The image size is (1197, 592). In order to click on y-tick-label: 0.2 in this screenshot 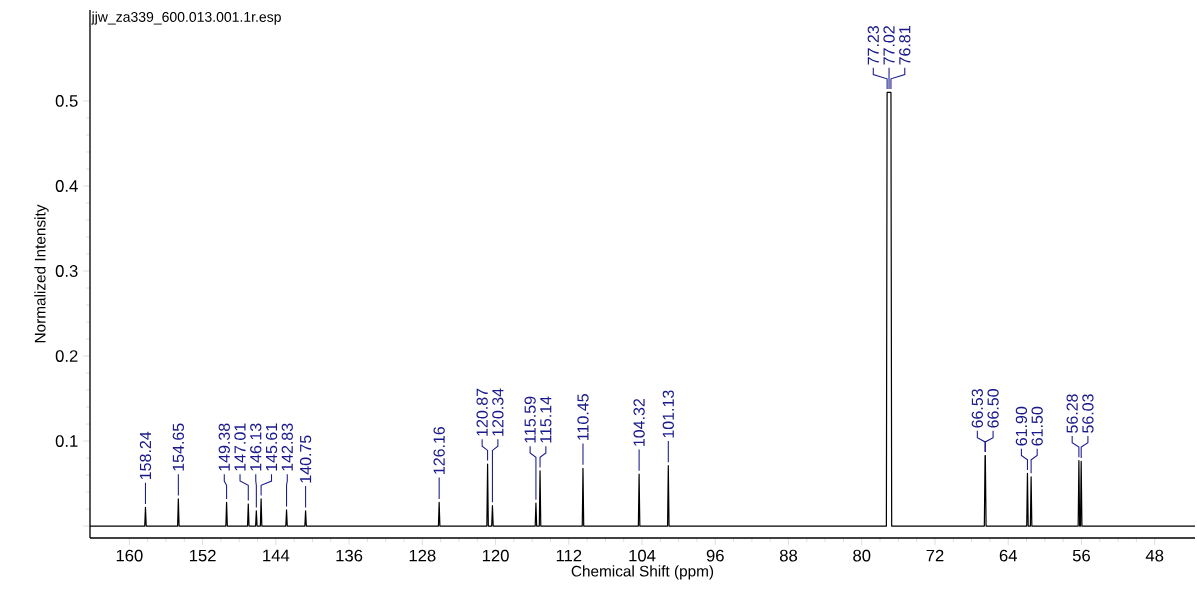, I will do `click(66, 356)`.